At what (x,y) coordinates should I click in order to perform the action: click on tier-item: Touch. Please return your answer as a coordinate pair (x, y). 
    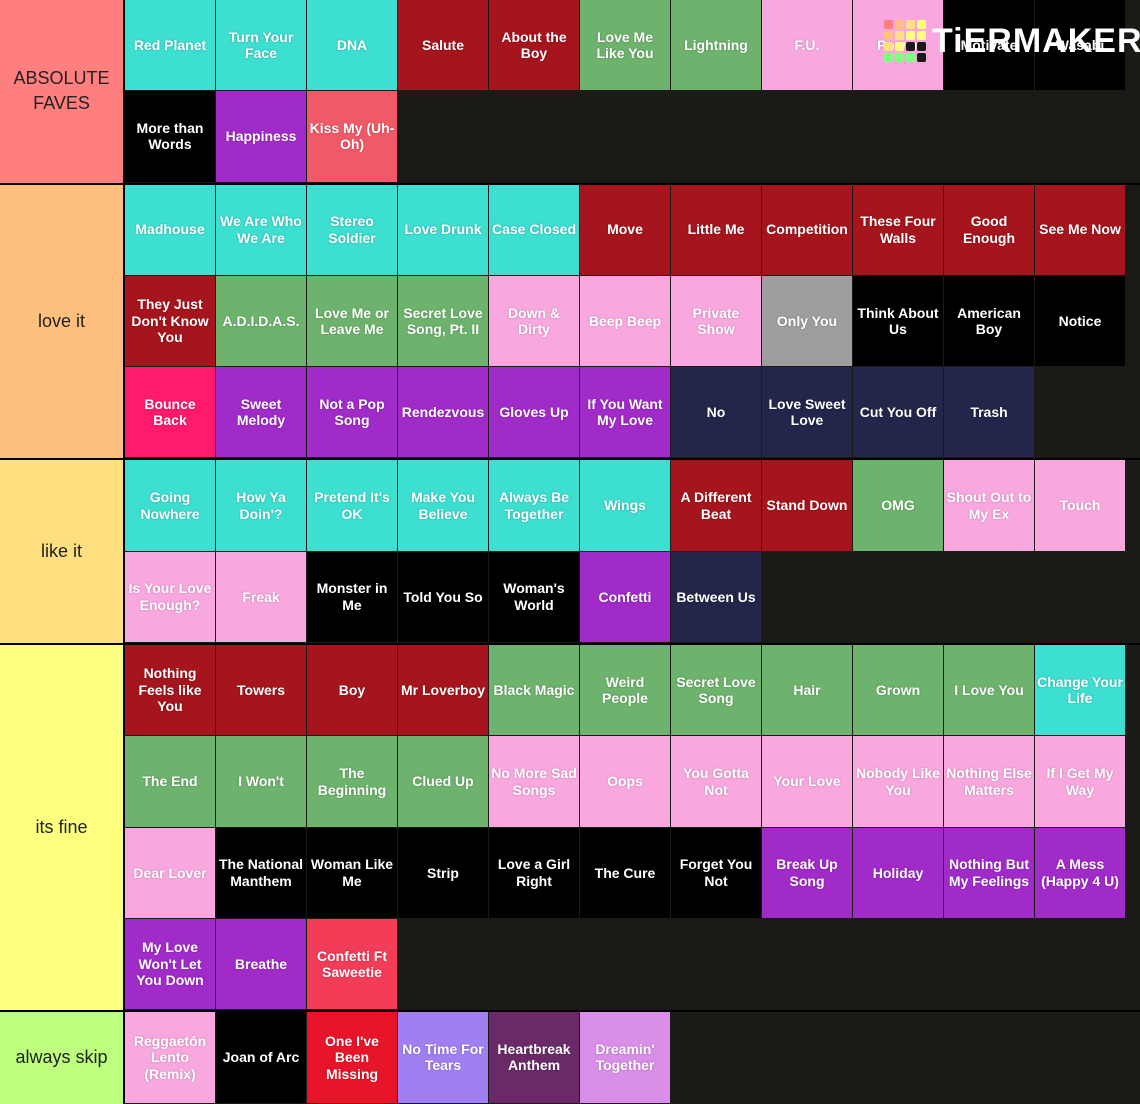
    Looking at the image, I should click on (1080, 505).